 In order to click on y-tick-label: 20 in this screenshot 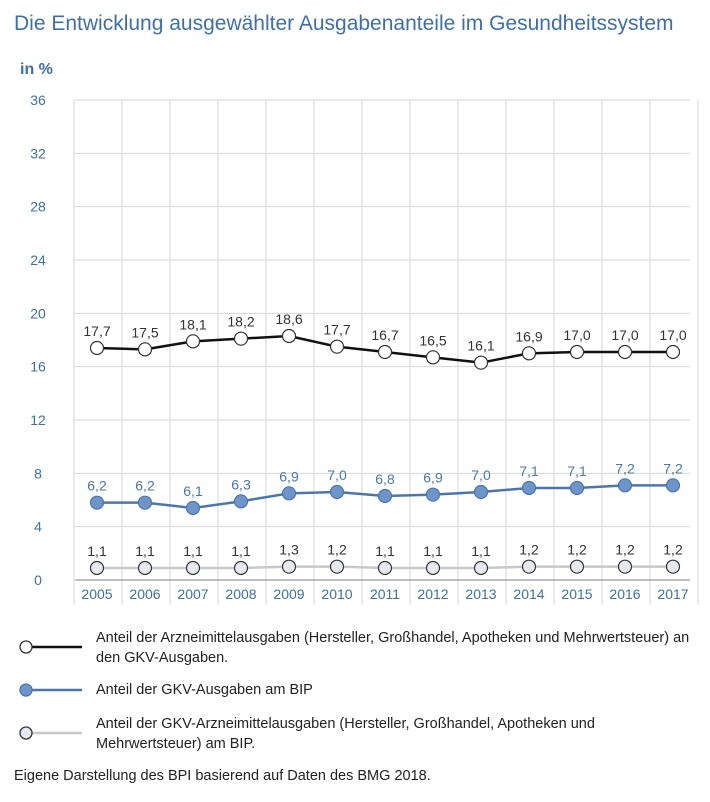, I will do `click(38, 313)`.